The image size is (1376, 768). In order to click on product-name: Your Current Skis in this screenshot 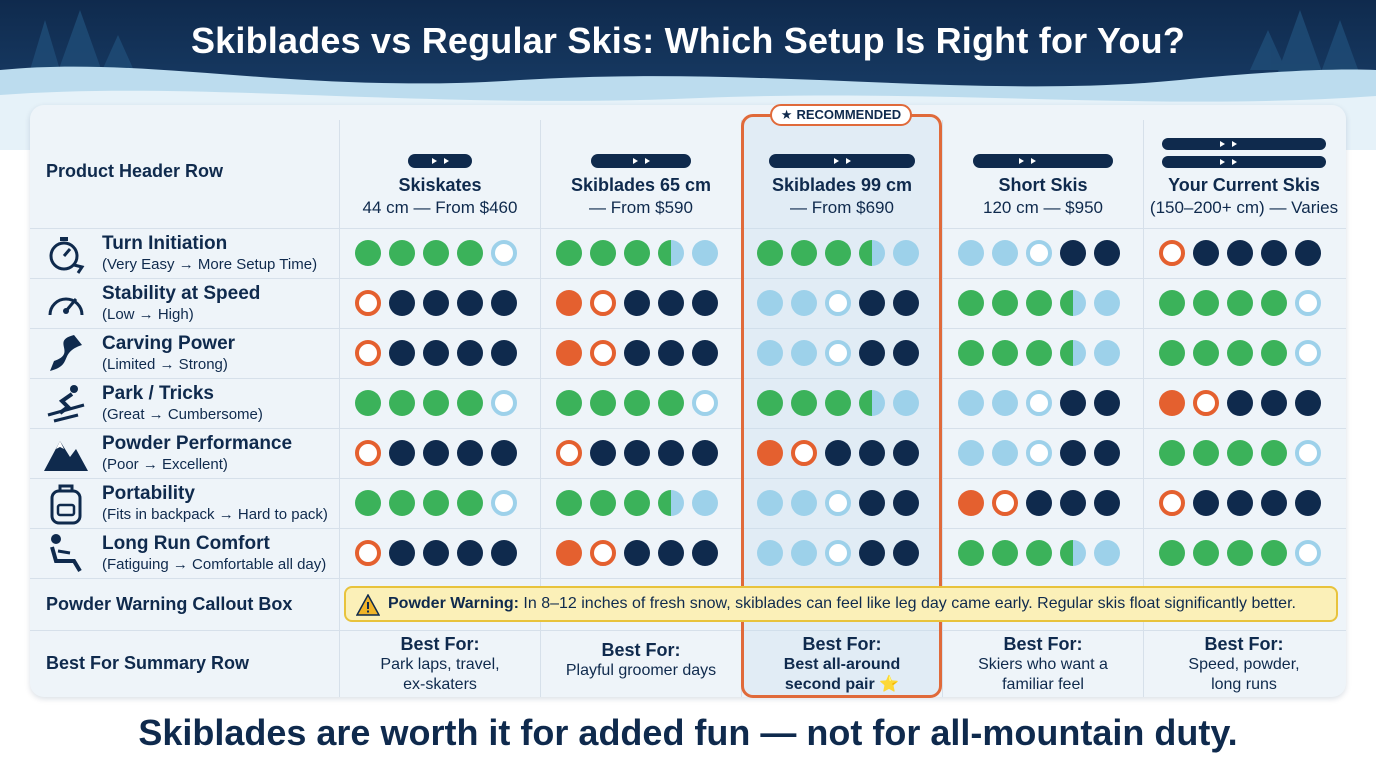, I will do `click(1244, 185)`.